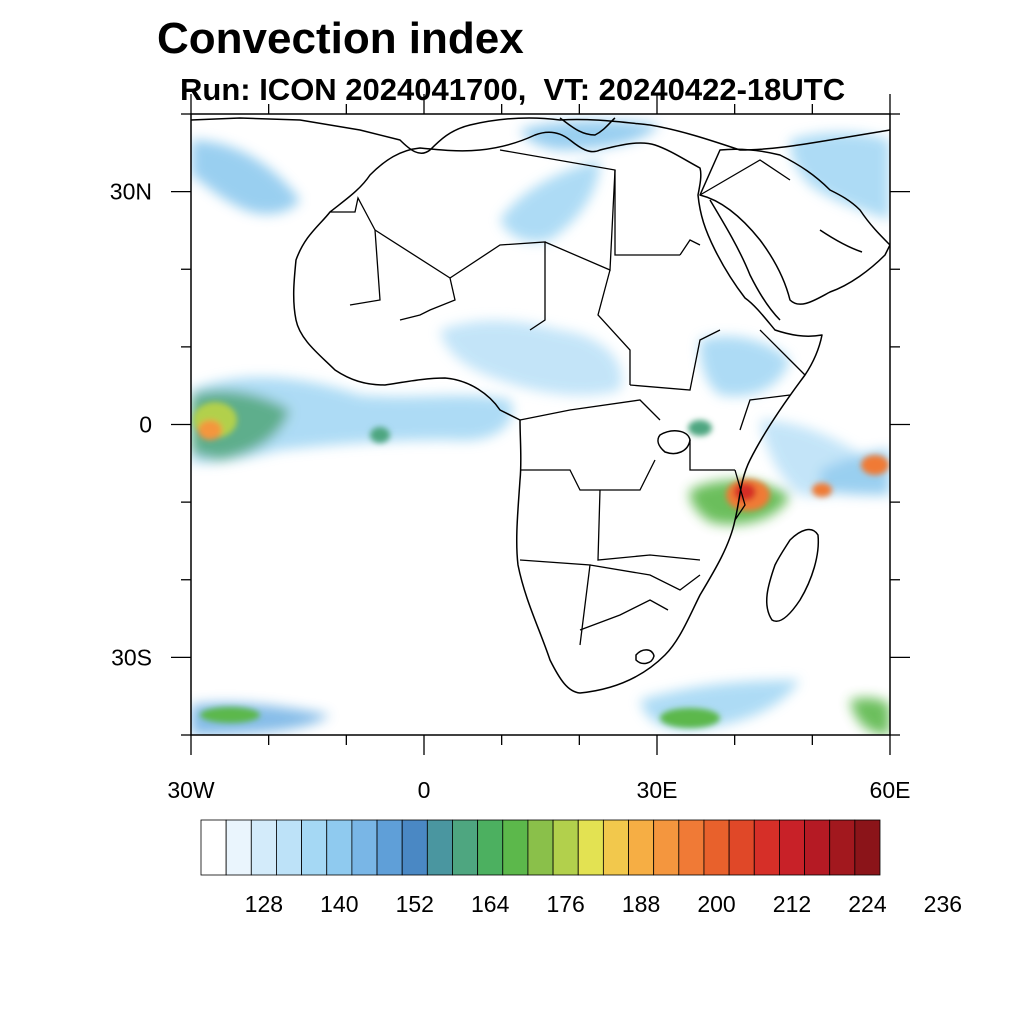  What do you see at coordinates (603, 904) in the screenshot?
I see `colorbar-labels: 128 140 152 164 176 188 200 212 224 236` at bounding box center [603, 904].